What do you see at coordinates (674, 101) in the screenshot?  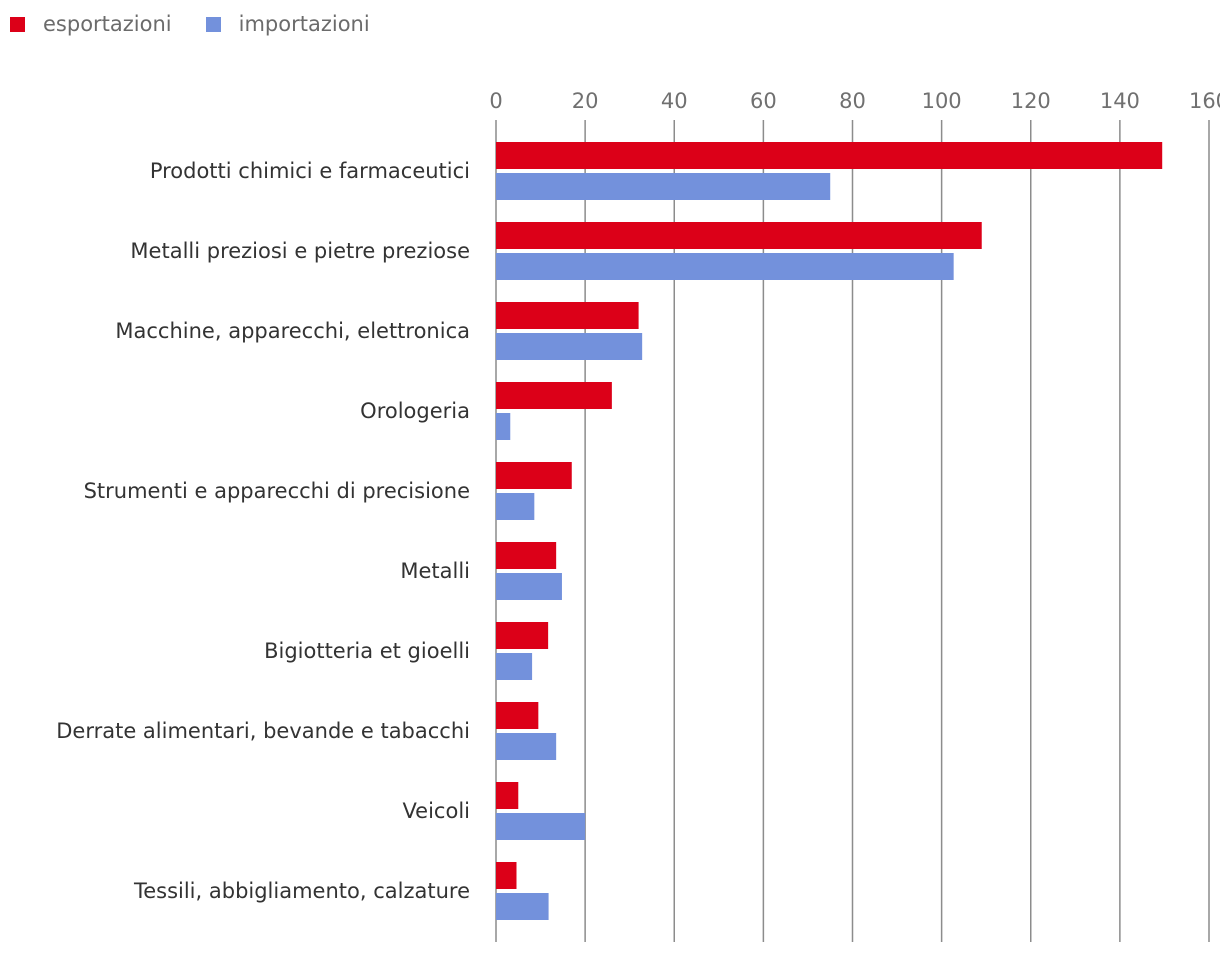 I see `x-tick-label: 40` at bounding box center [674, 101].